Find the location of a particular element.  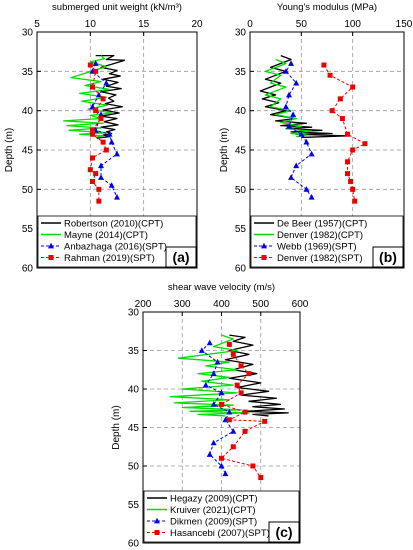

panel-label-text: (c) is located at coordinates (283, 532).